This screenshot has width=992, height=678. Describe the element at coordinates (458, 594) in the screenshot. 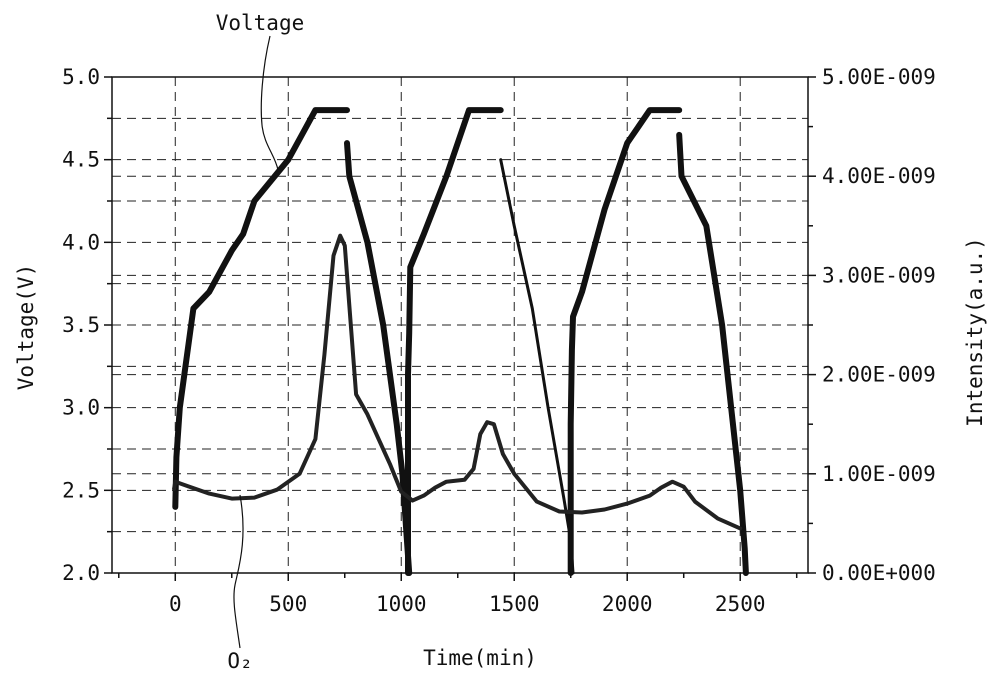

I see `x-axis: 0 500 1000 1500 2000 2500` at that location.